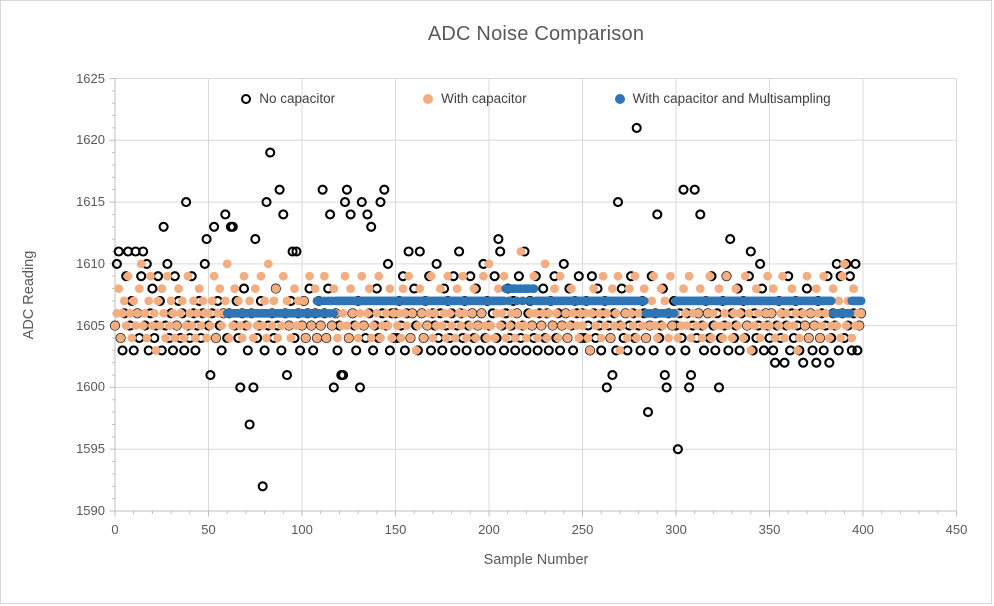  What do you see at coordinates (484, 98) in the screenshot?
I see `legend-label: With capacitor` at bounding box center [484, 98].